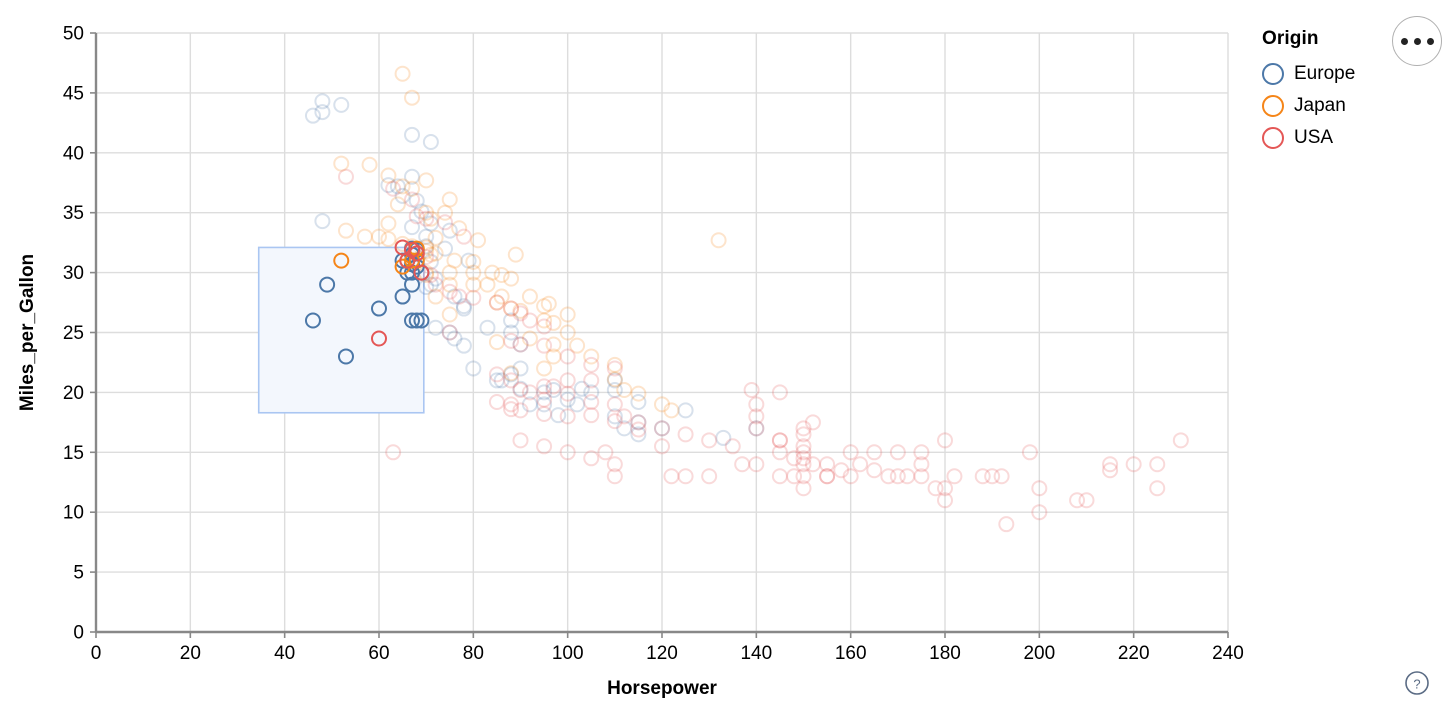  I want to click on brush-rect, so click(341, 330).